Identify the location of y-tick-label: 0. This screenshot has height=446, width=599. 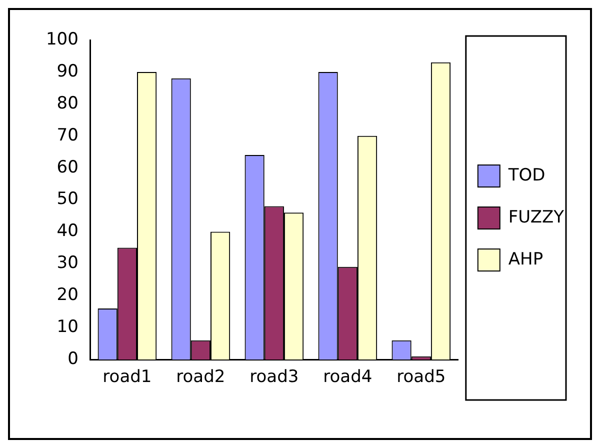
(73, 359).